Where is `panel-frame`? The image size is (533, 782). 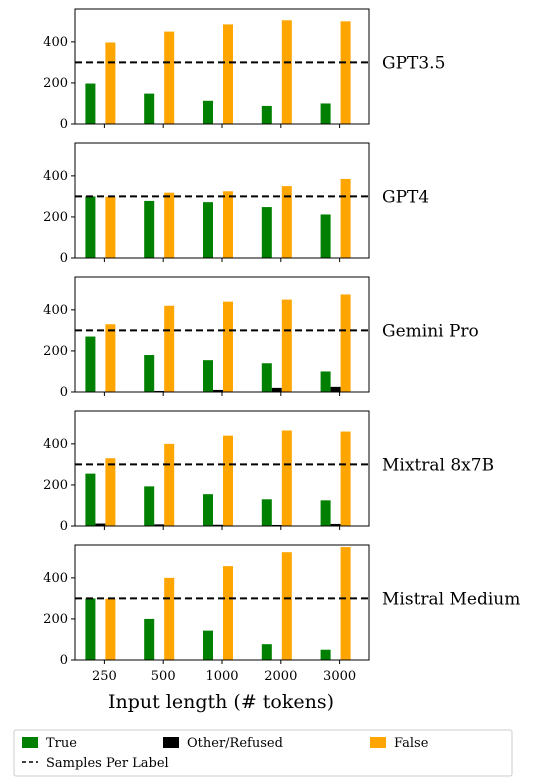
panel-frame is located at coordinates (222, 602).